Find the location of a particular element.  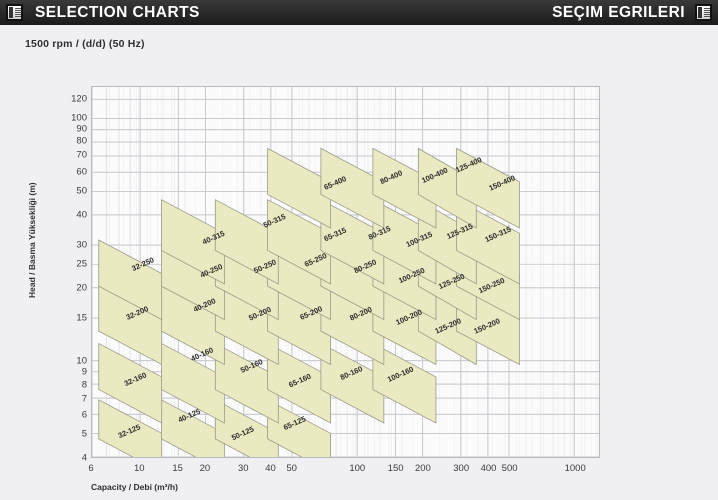

x-axis-tick: 50 is located at coordinates (291, 468).